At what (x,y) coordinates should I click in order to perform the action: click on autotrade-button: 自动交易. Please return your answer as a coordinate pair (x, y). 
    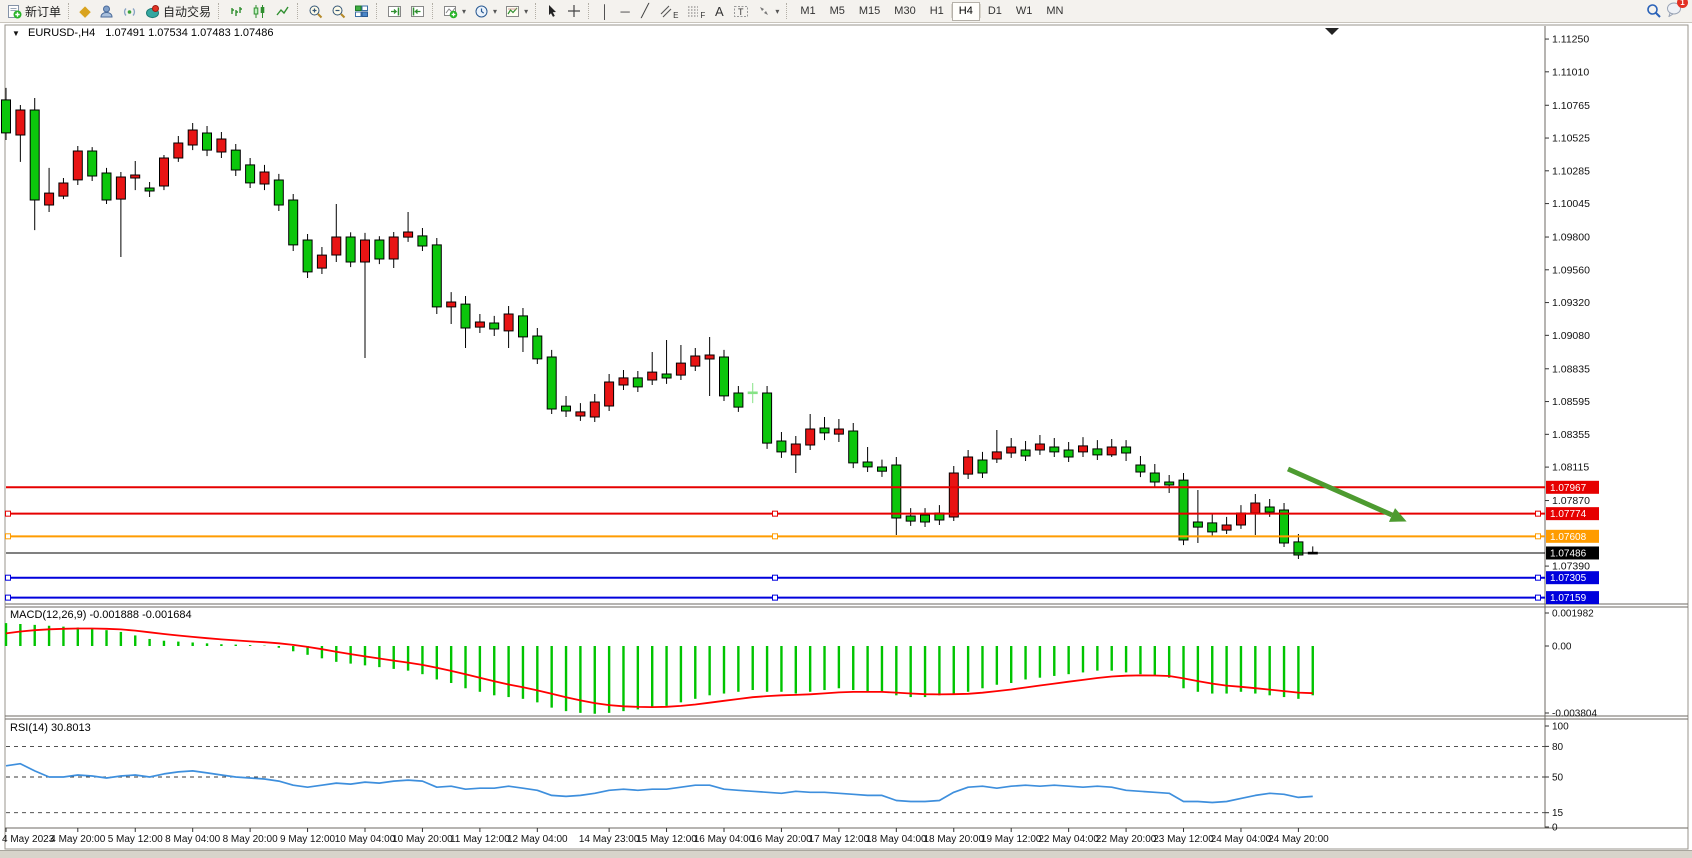
    Looking at the image, I should click on (178, 11).